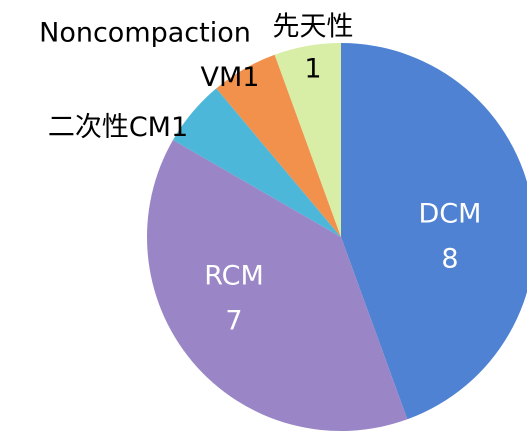 The image size is (527, 436). I want to click on slice-label: VM1, so click(230, 77).